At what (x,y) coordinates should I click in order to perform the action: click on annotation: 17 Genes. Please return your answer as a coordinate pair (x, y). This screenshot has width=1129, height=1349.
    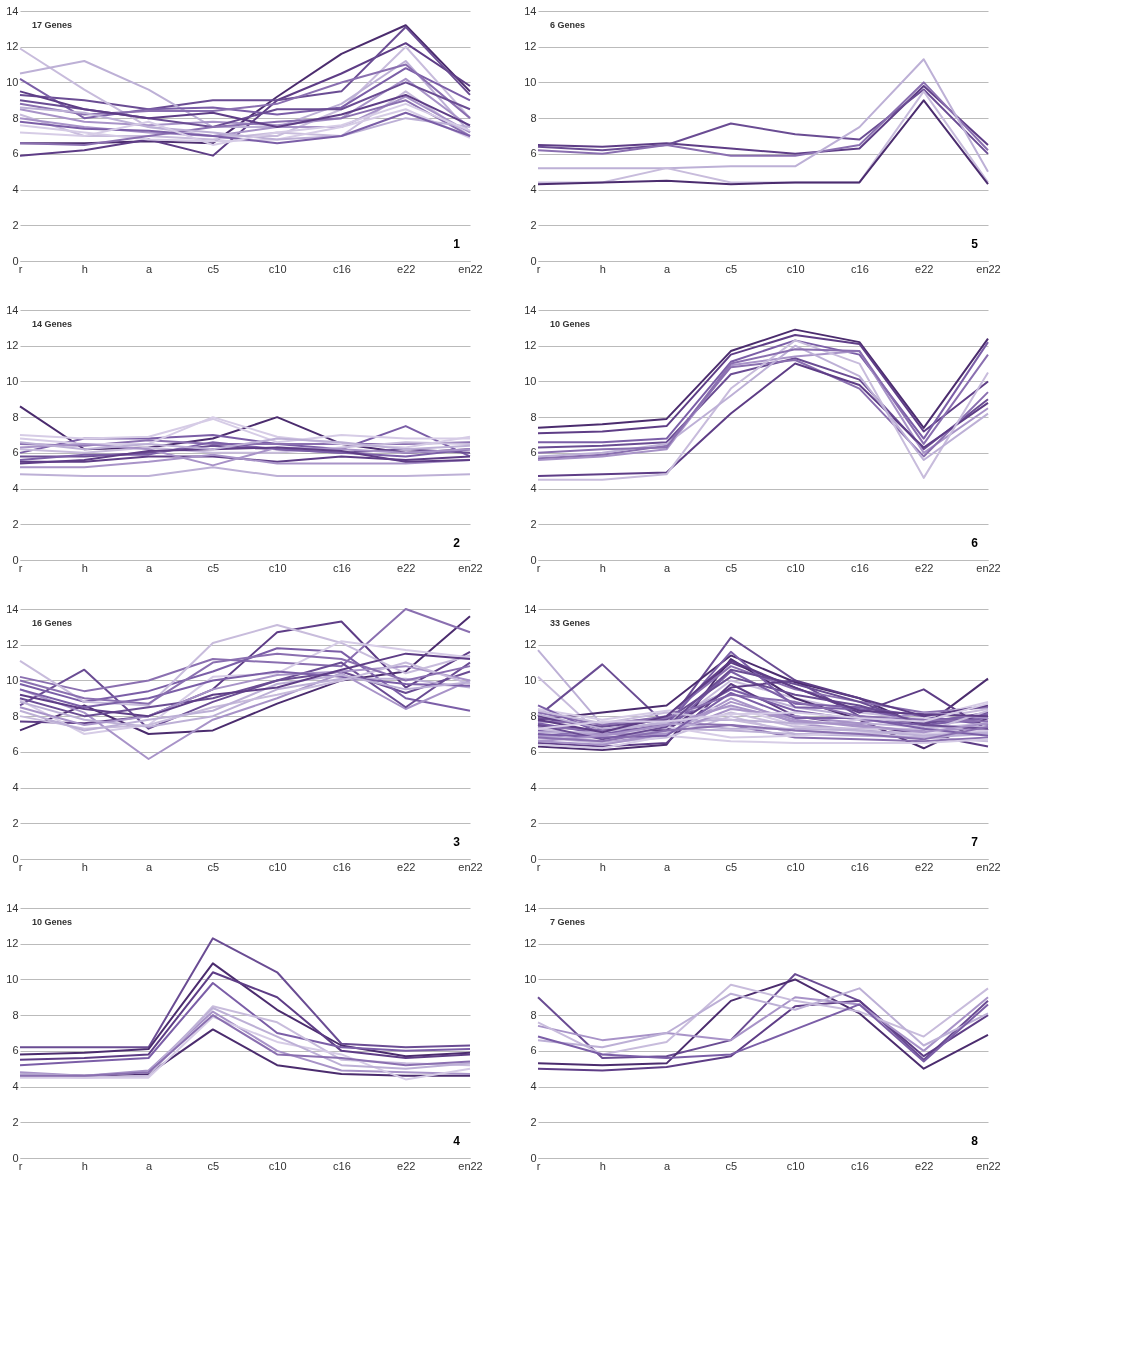
    Looking at the image, I should click on (52, 25).